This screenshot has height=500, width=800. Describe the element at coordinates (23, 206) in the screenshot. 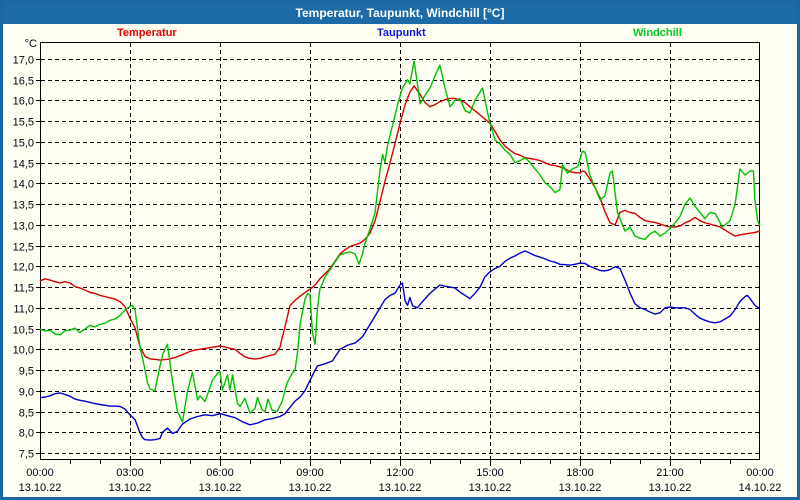

I see `y-tick-label: 13,5` at that location.